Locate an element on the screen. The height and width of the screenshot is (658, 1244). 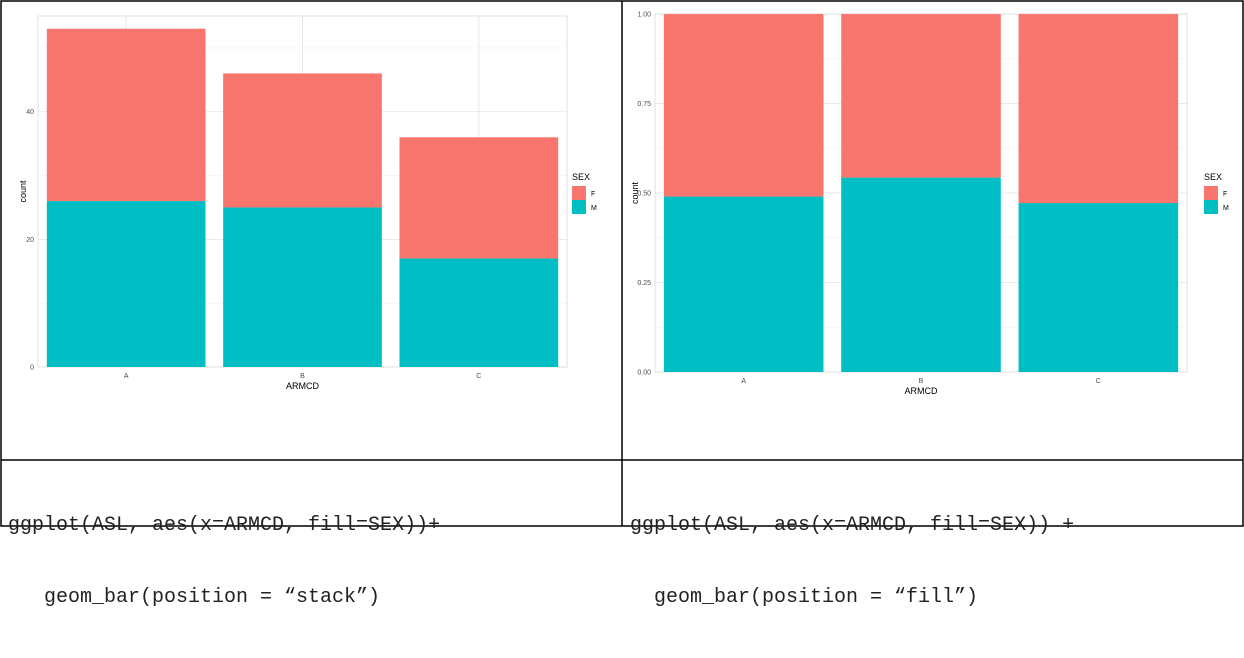
y-tick-label: 0.00 is located at coordinates (644, 373).